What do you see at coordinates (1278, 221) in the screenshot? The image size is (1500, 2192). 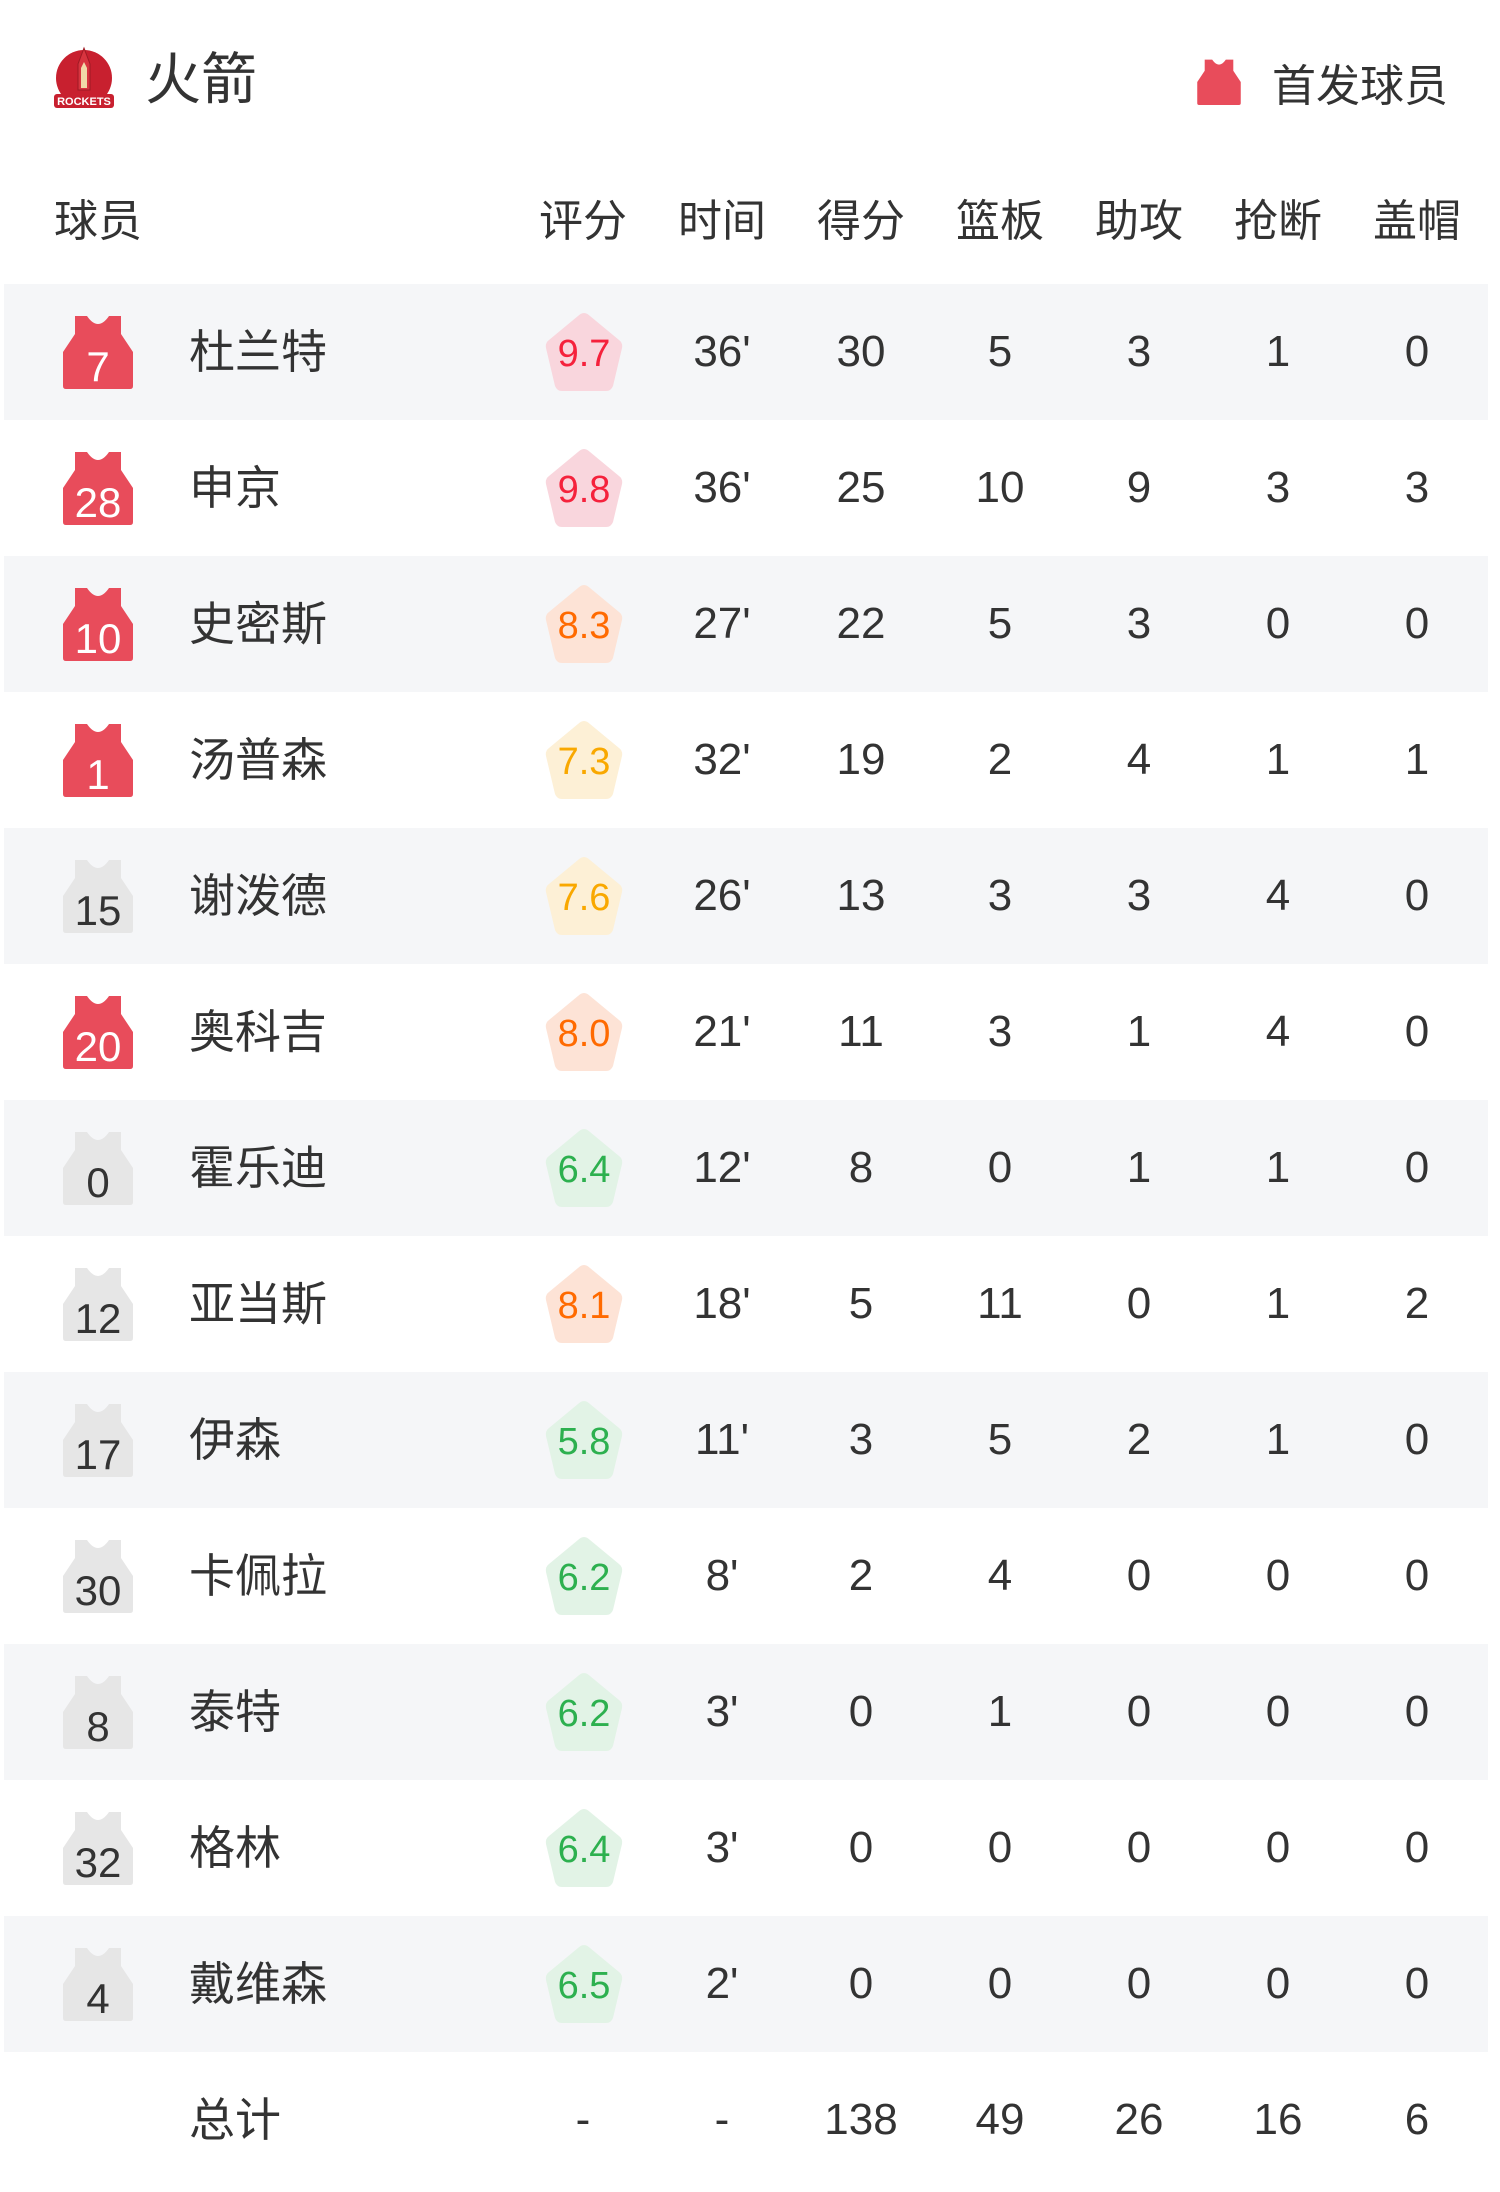 I see `header-steals: 抢断` at bounding box center [1278, 221].